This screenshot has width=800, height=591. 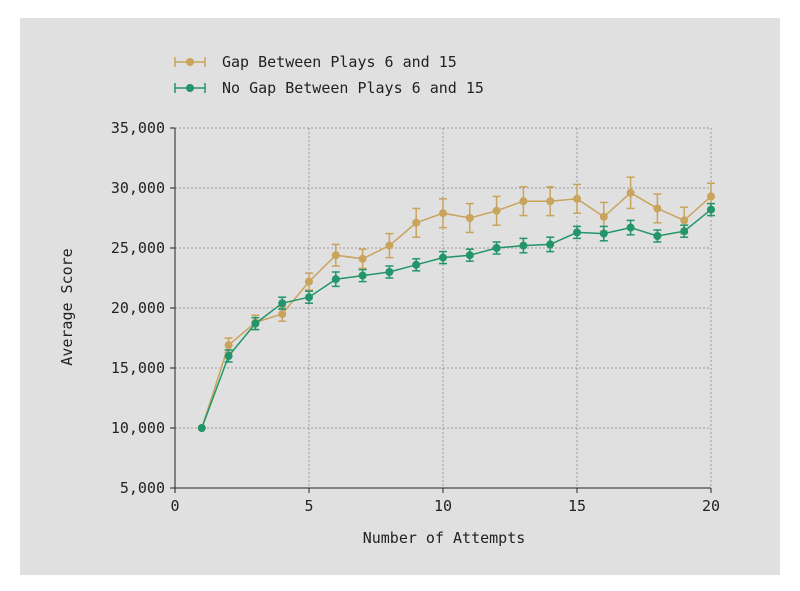 I want to click on legend-label: No Gap Between Plays 6 and 15, so click(x=353, y=88).